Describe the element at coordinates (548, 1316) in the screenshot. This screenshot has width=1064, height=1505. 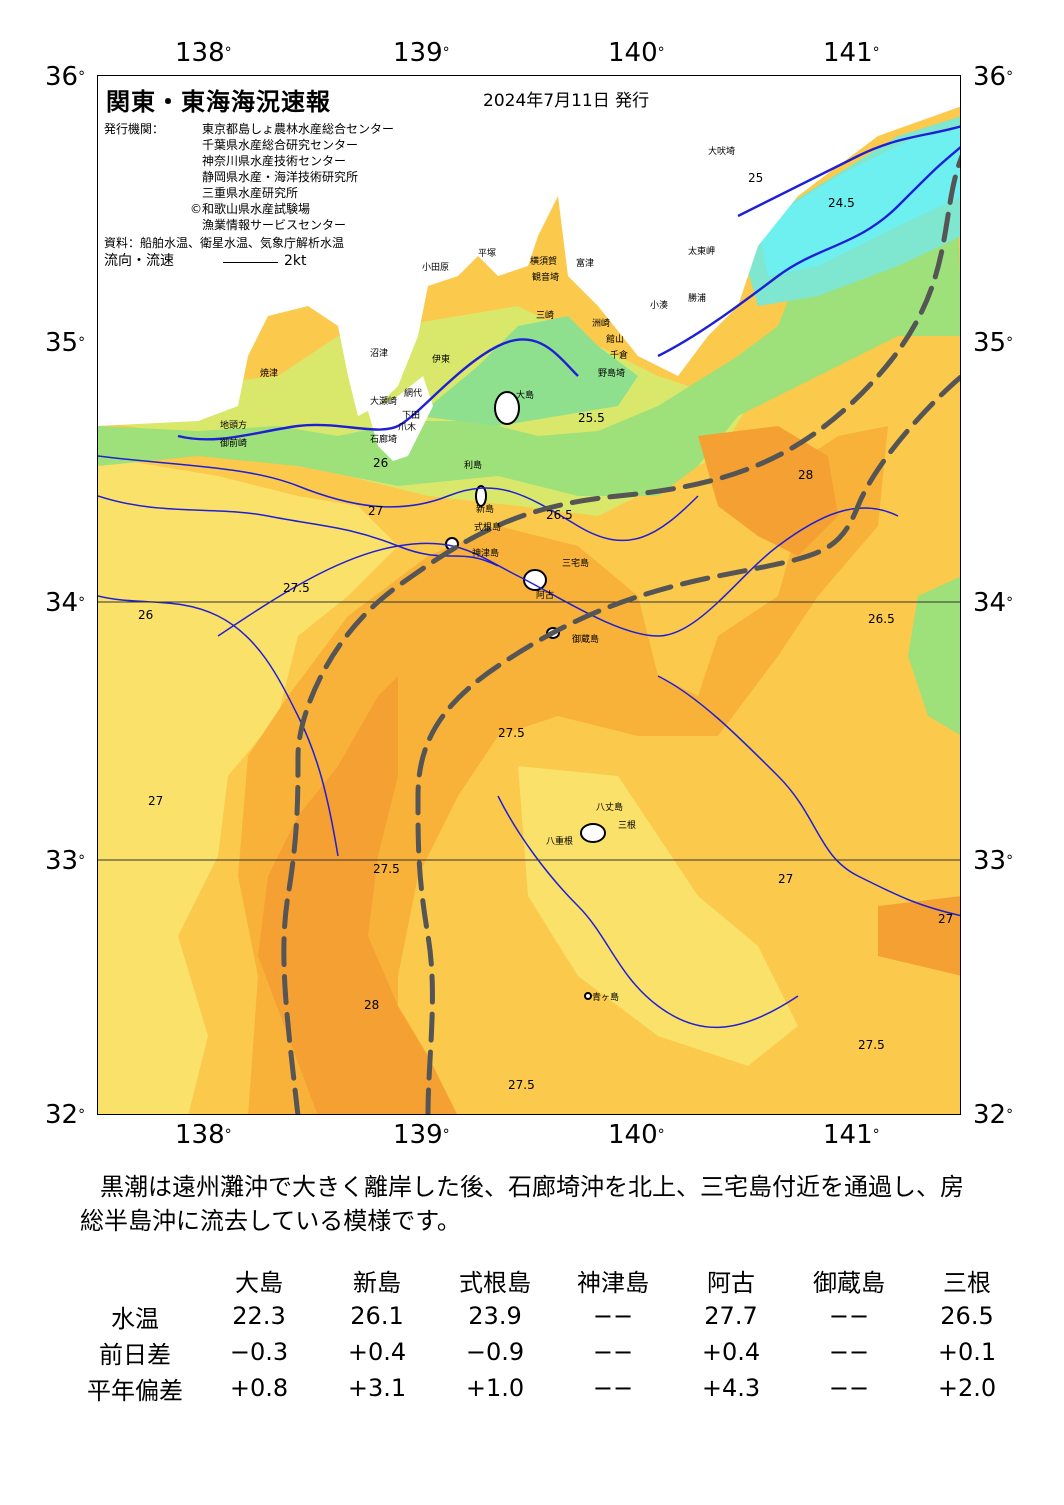
I see `table-row: 水温 22.3 26.1 23.9 −− 27.7 −− 26.5` at that location.